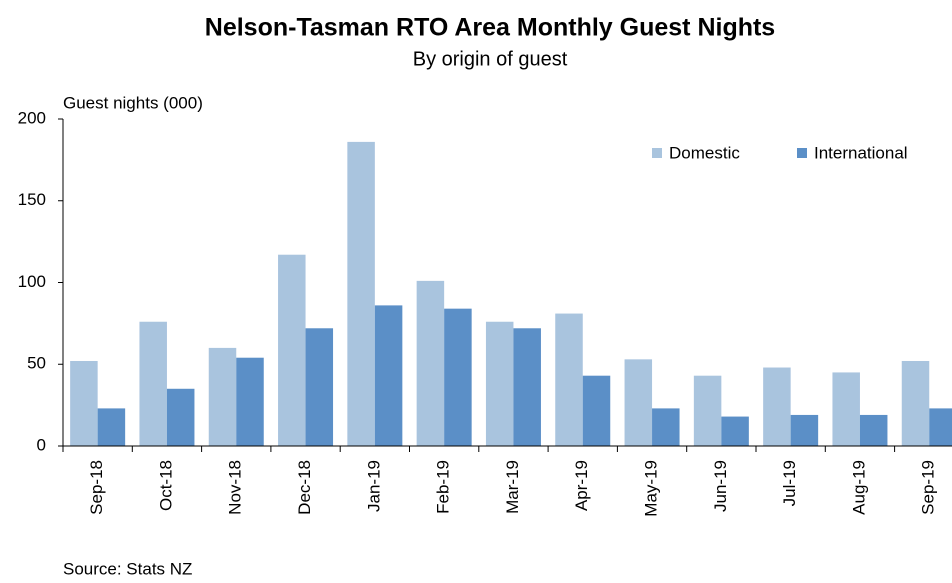 The image size is (952, 583). Describe the element at coordinates (512, 487) in the screenshot. I see `x-tick-label: Mar-19` at that location.